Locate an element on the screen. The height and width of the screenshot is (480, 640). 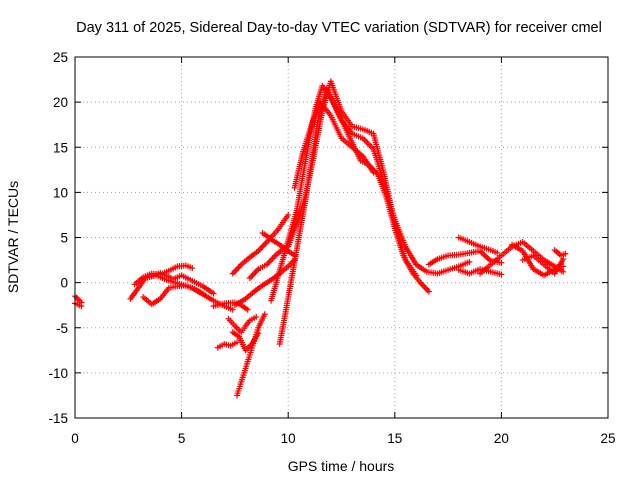
y-tick-label: 25 is located at coordinates (60, 57).